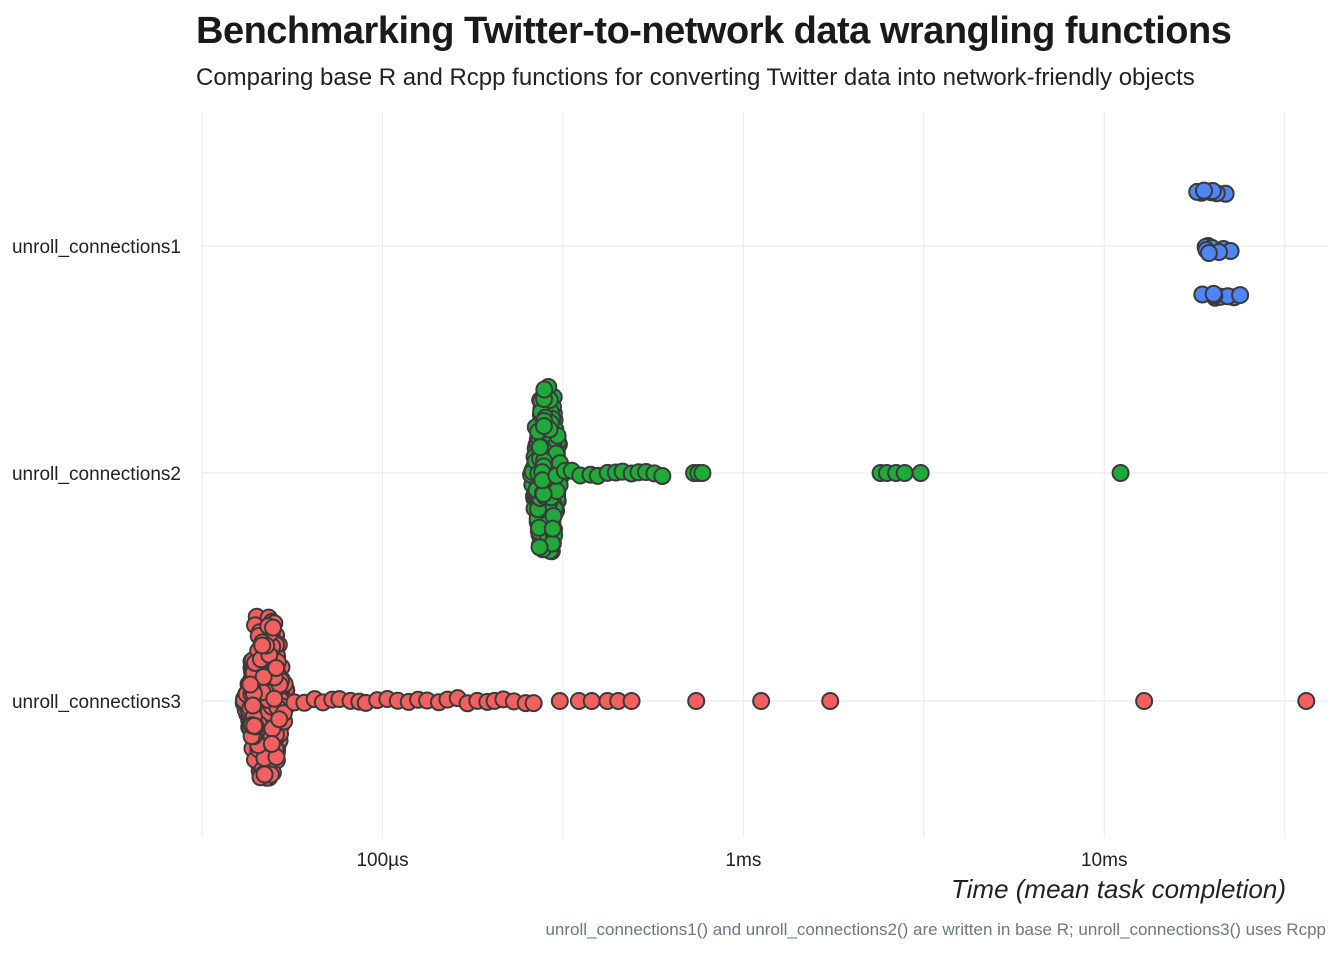  Describe the element at coordinates (382, 860) in the screenshot. I see `x-tick-label: 100µs` at that location.